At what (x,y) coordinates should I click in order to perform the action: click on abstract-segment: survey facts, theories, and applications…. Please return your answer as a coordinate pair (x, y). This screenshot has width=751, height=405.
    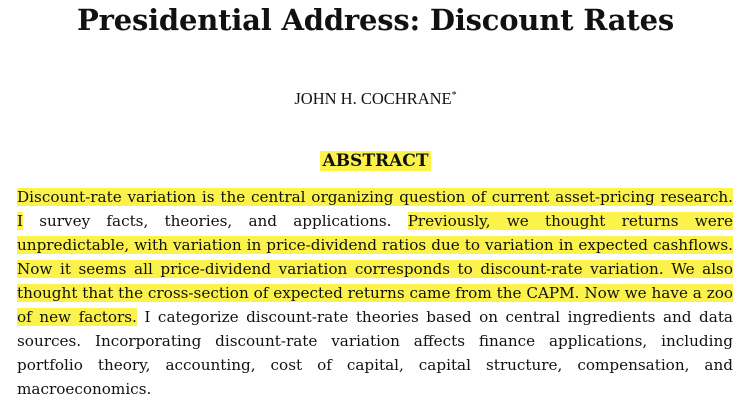
    Looking at the image, I should click on (215, 221).